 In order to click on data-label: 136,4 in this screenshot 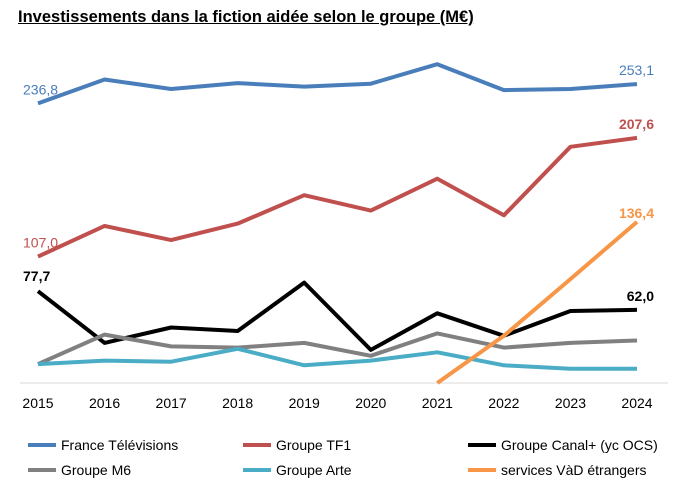, I will do `click(636, 213)`.